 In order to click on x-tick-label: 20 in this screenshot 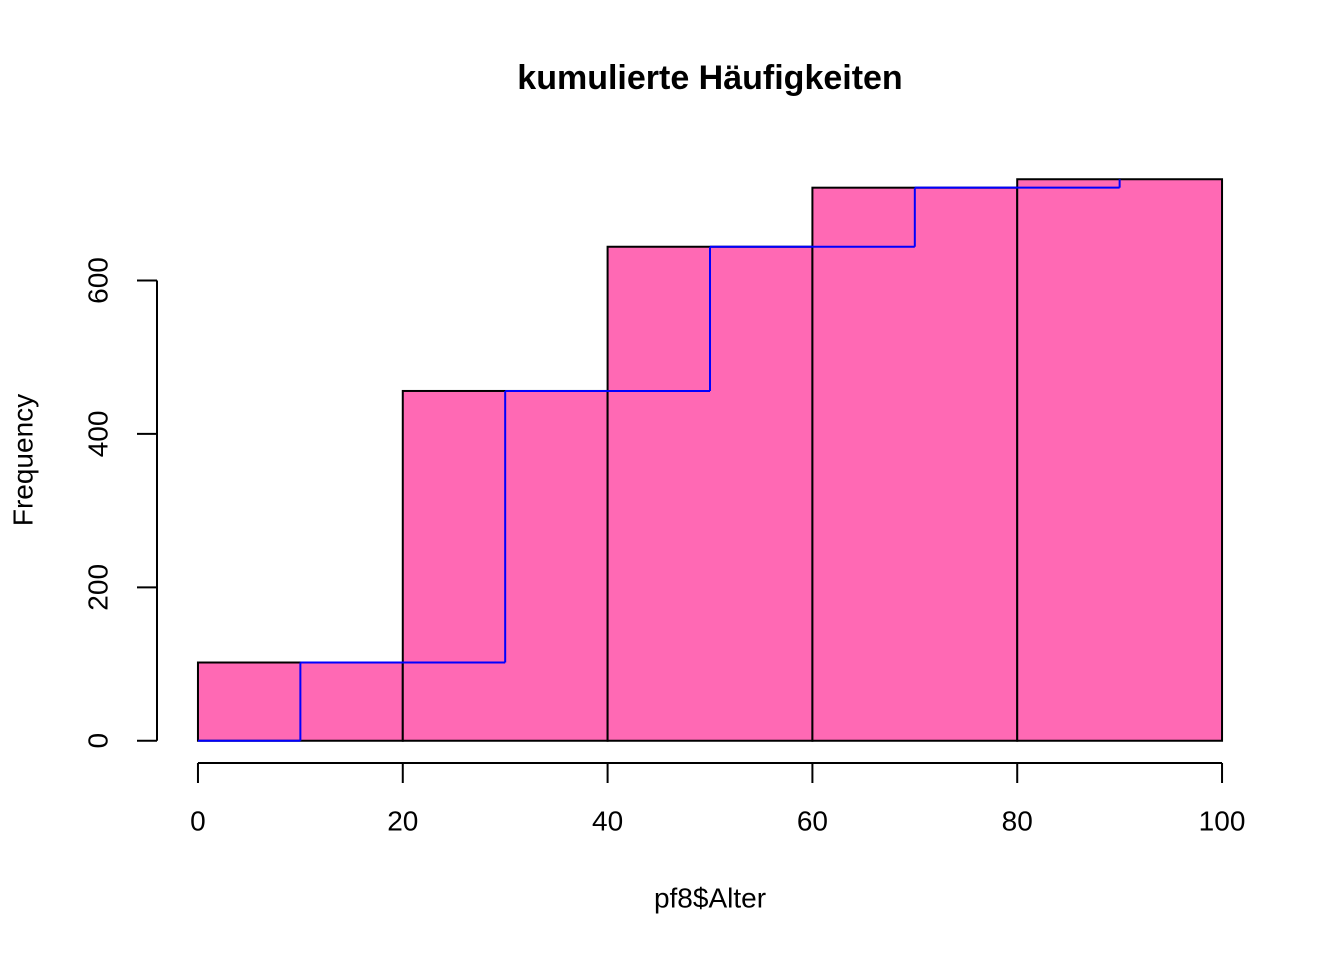, I will do `click(402, 820)`.